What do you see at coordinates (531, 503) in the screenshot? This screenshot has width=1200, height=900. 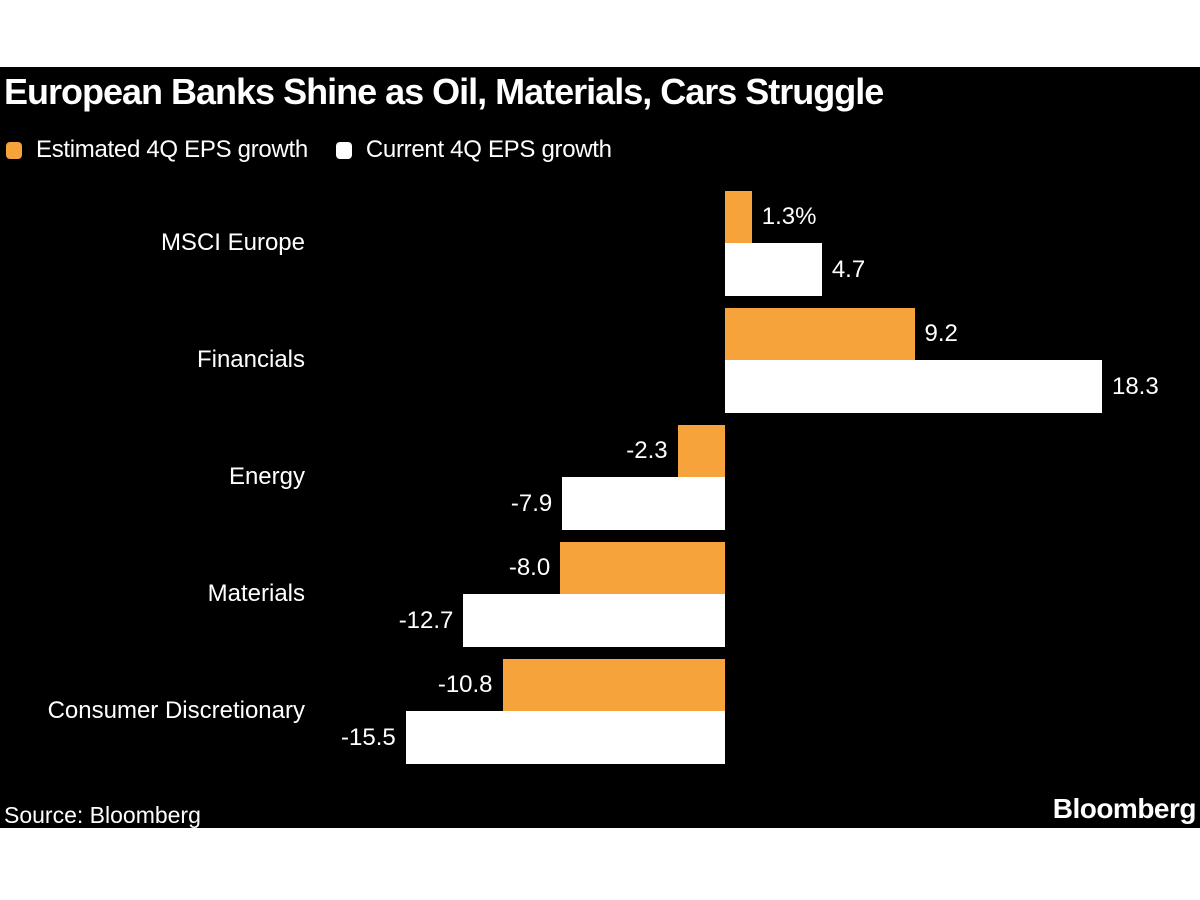 I see `value-label-current: -7.9` at bounding box center [531, 503].